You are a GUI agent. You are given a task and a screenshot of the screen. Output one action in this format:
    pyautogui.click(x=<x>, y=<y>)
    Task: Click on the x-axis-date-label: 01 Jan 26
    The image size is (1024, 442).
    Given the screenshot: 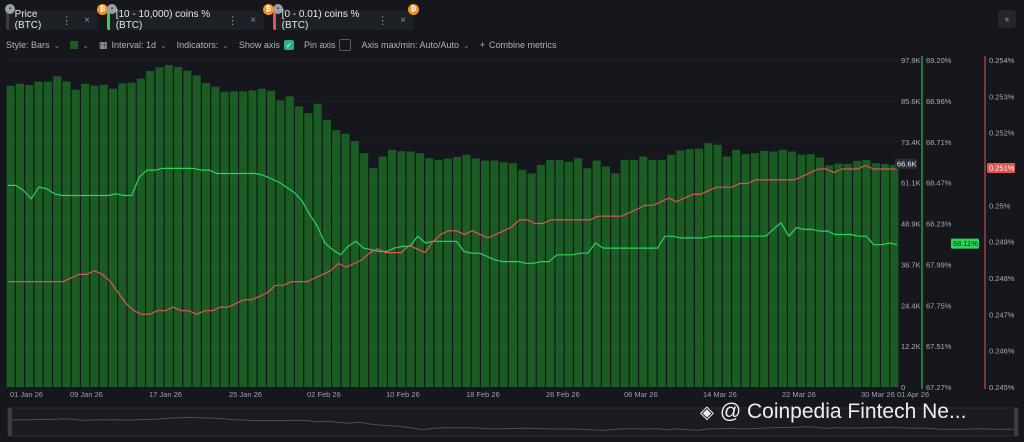 What is the action you would take?
    pyautogui.click(x=26, y=394)
    